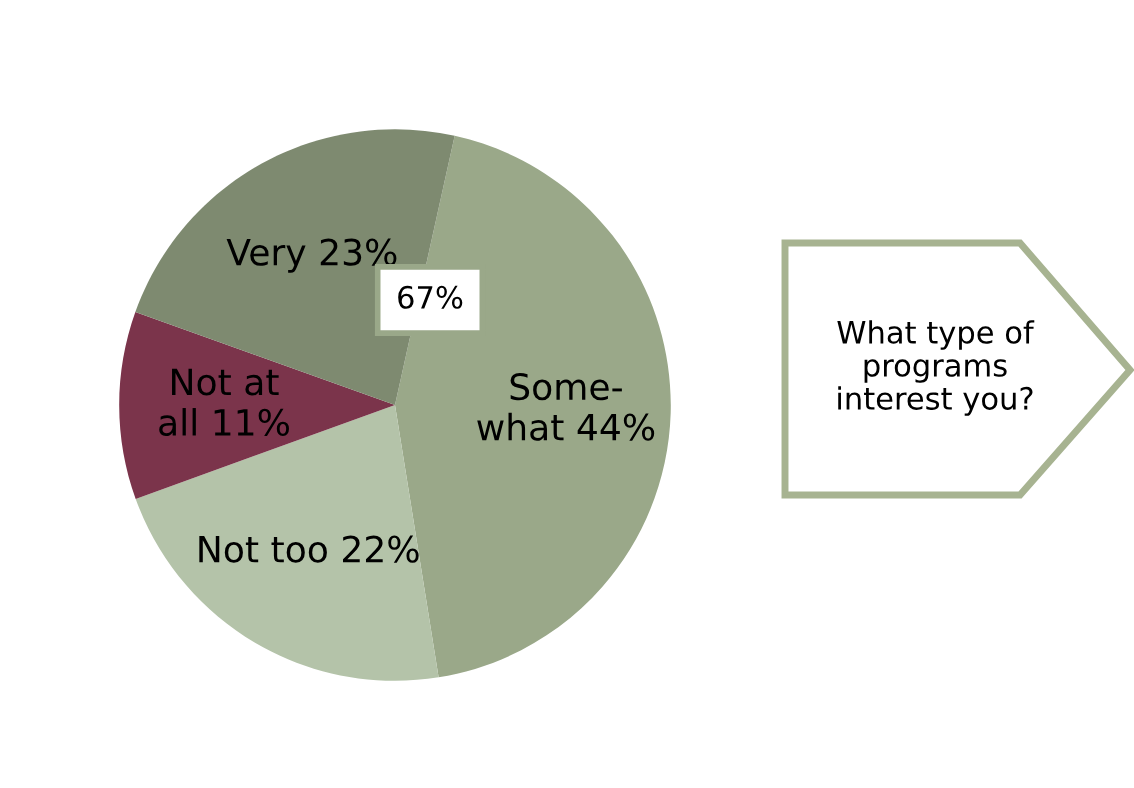 The height and width of the screenshot is (788, 1134). Describe the element at coordinates (566, 407) in the screenshot. I see `slice-label: Some- what 44%` at that location.